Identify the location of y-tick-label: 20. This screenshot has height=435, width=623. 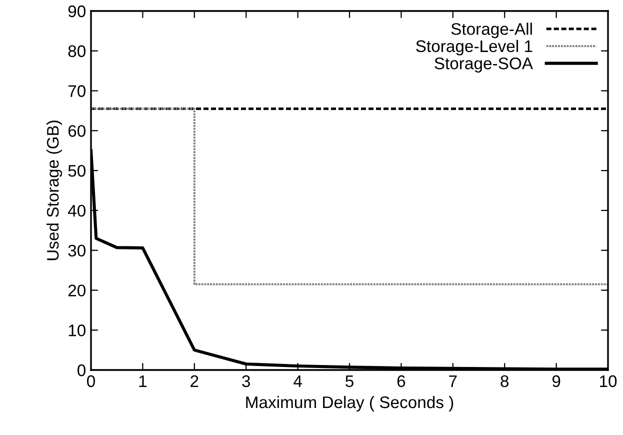
(77, 290).